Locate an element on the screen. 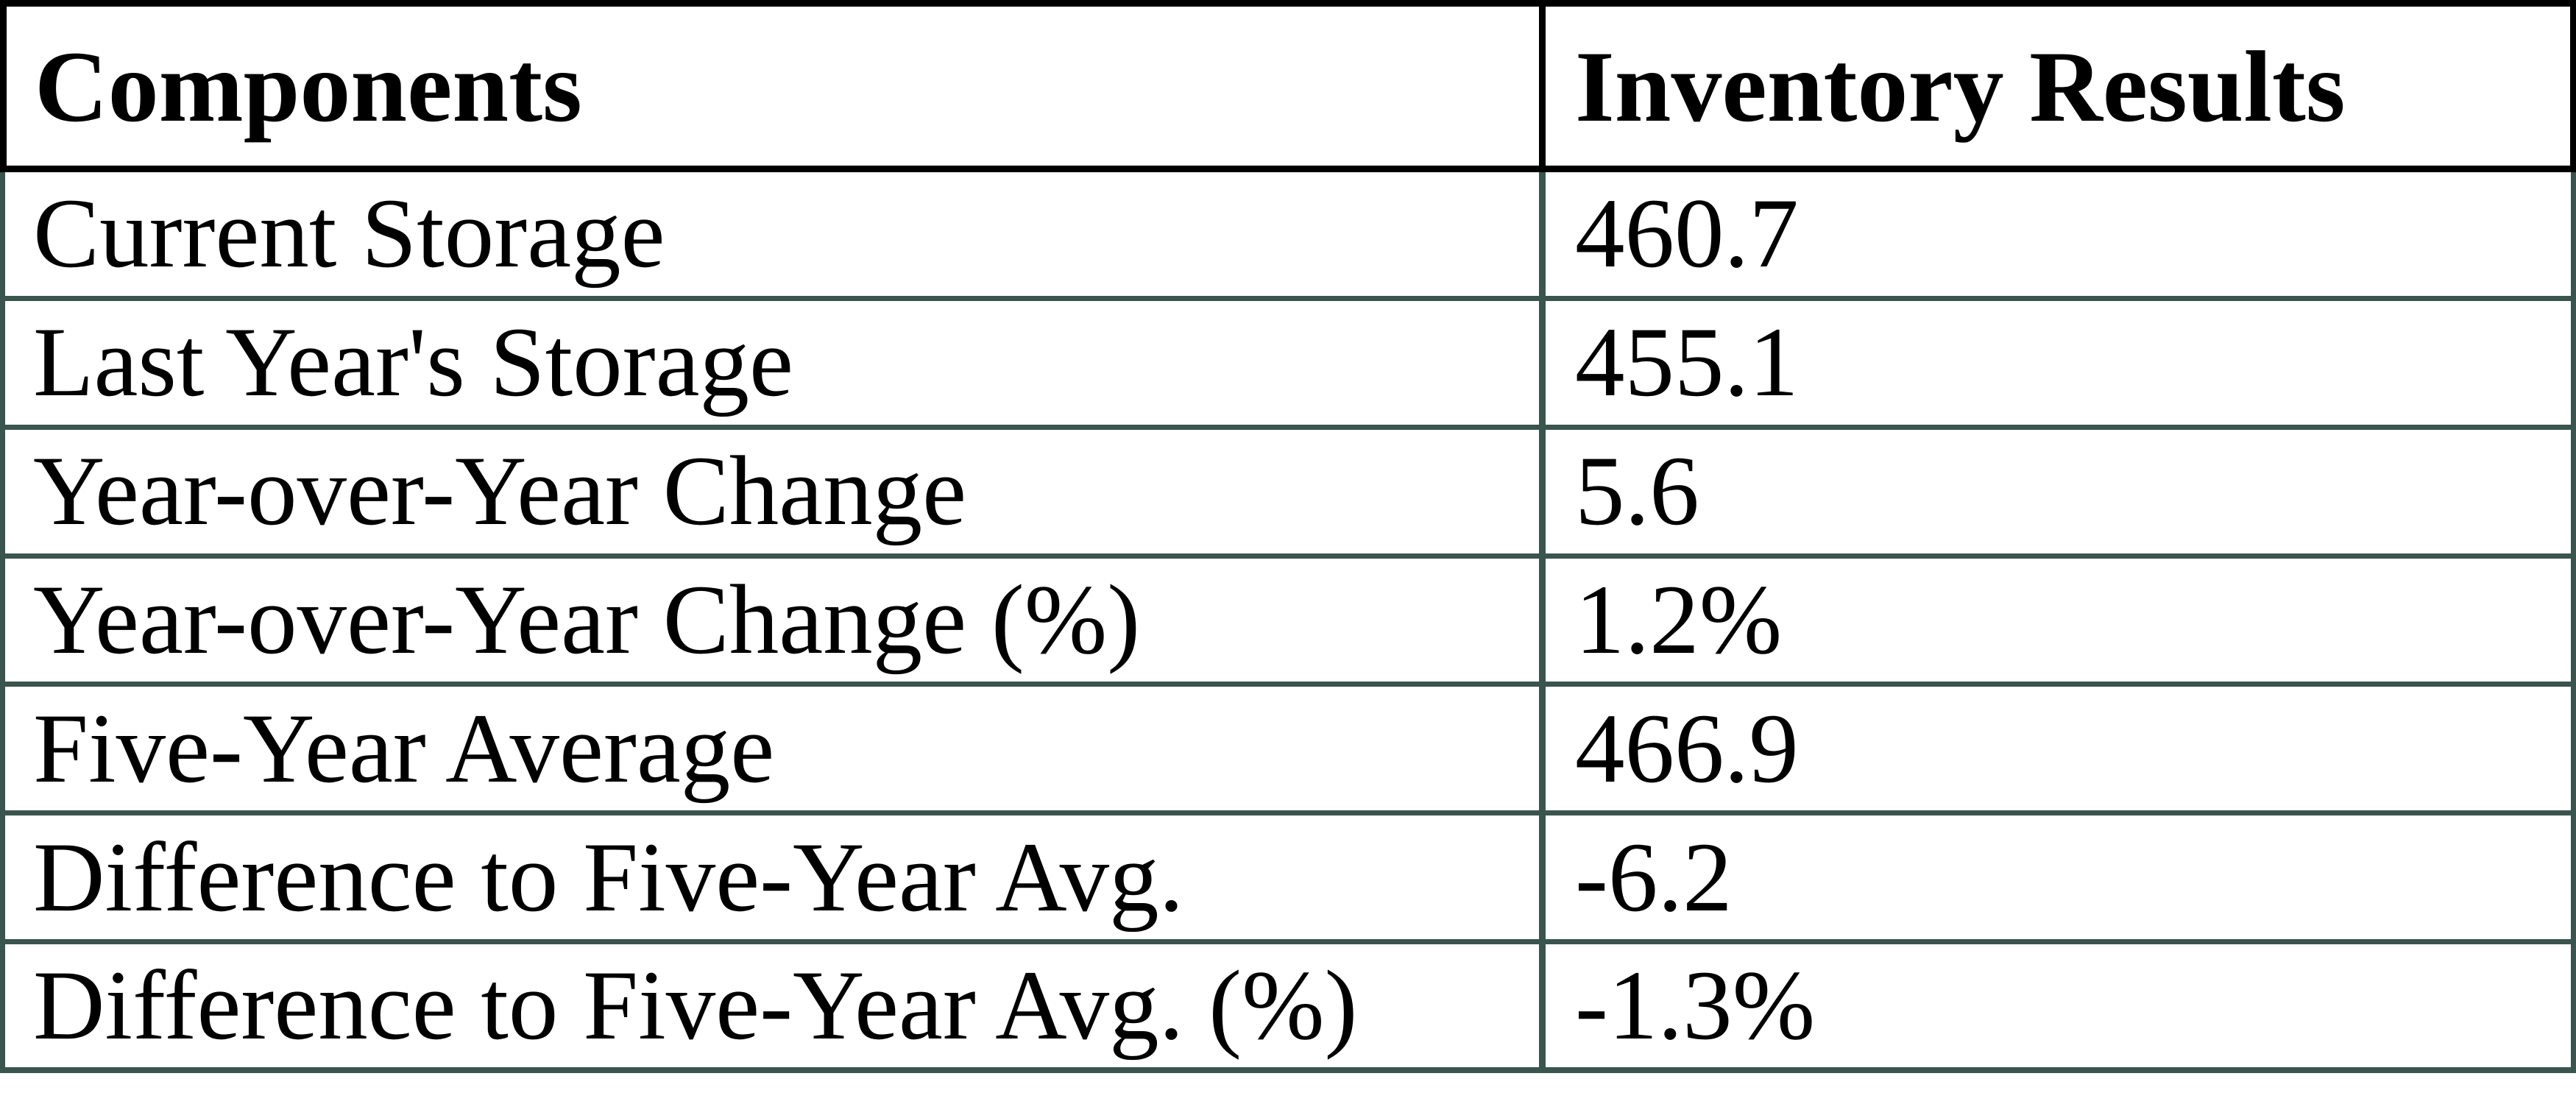 This screenshot has height=1104, width=2576. result-cell: 466.9 is located at coordinates (2061, 751).